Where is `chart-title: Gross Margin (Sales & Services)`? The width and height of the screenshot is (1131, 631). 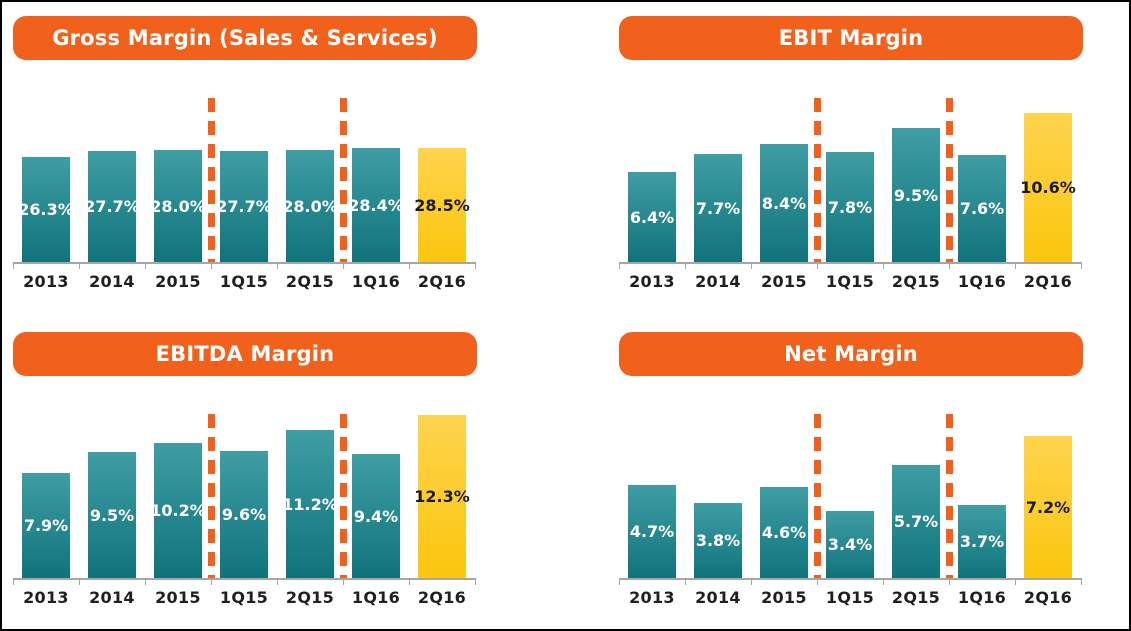 chart-title: Gross Margin (Sales & Services) is located at coordinates (245, 38).